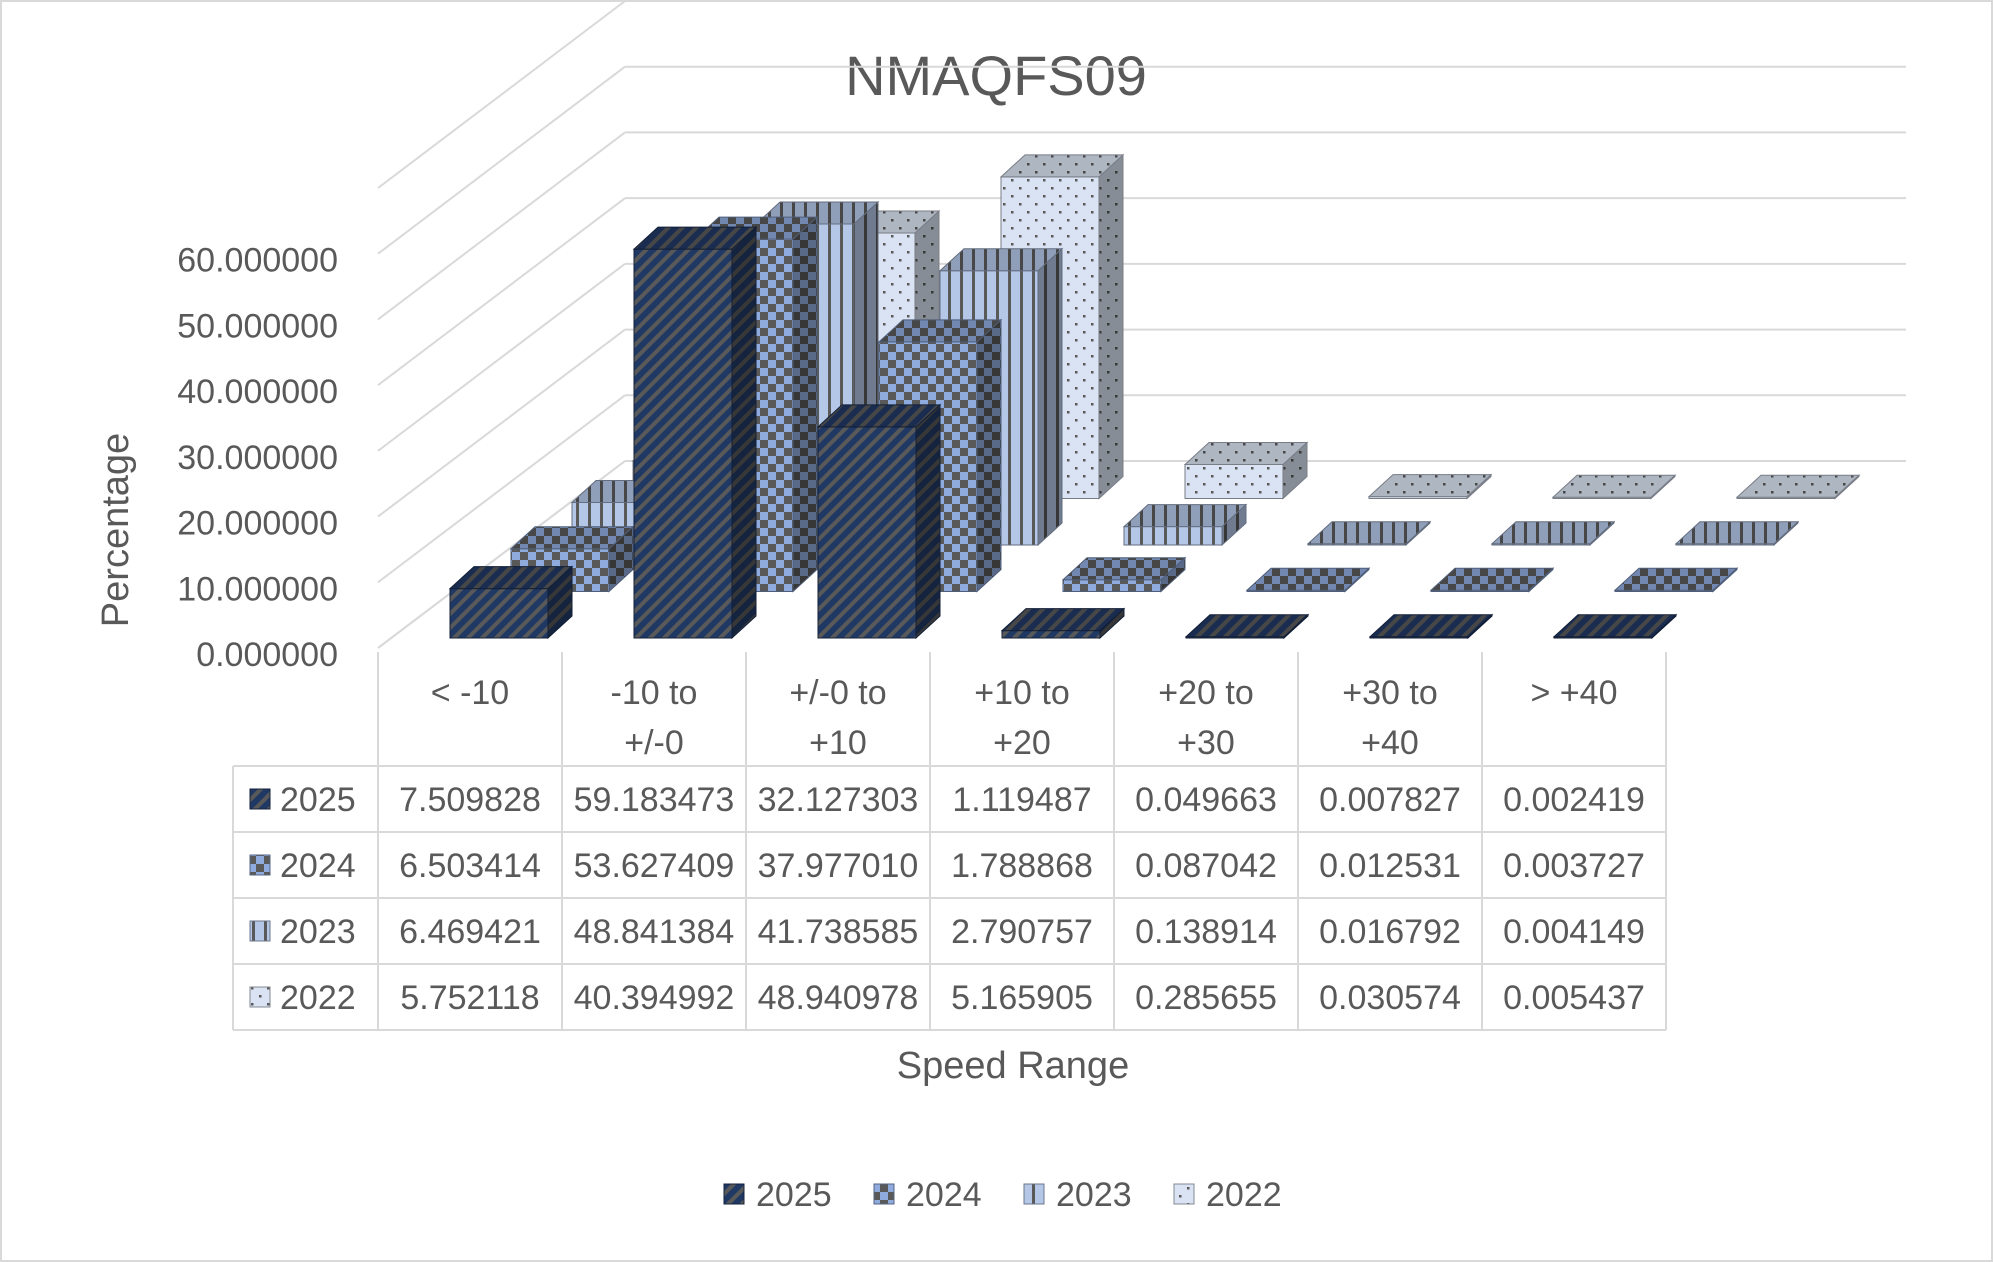 The image size is (1993, 1262). Describe the element at coordinates (654, 800) in the screenshot. I see `table-cell: 59.183473` at that location.